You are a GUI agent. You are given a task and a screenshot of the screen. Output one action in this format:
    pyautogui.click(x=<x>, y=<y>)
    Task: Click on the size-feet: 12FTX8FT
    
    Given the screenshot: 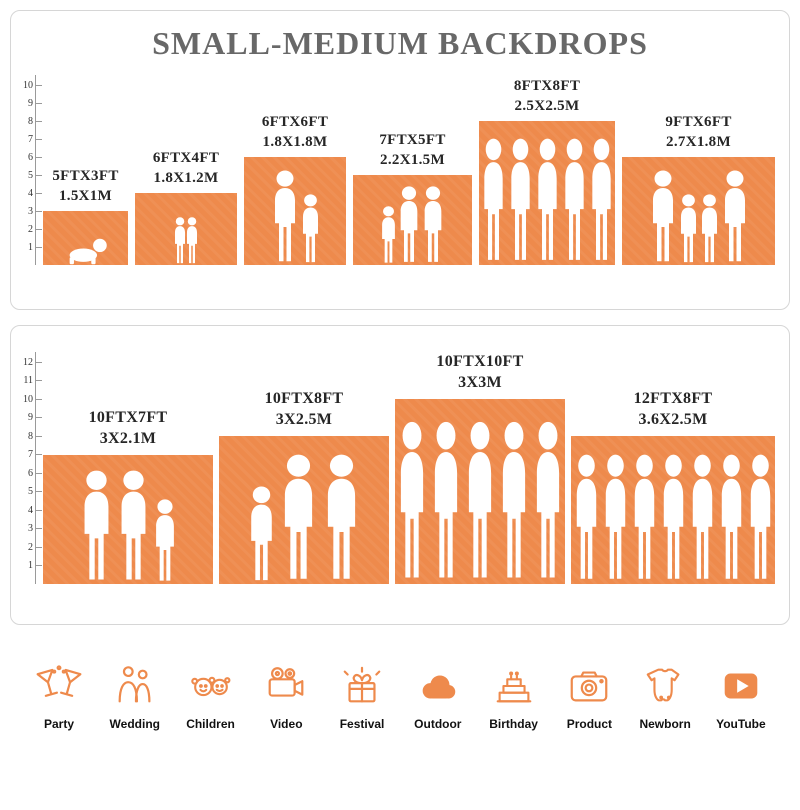 What is the action you would take?
    pyautogui.click(x=673, y=399)
    